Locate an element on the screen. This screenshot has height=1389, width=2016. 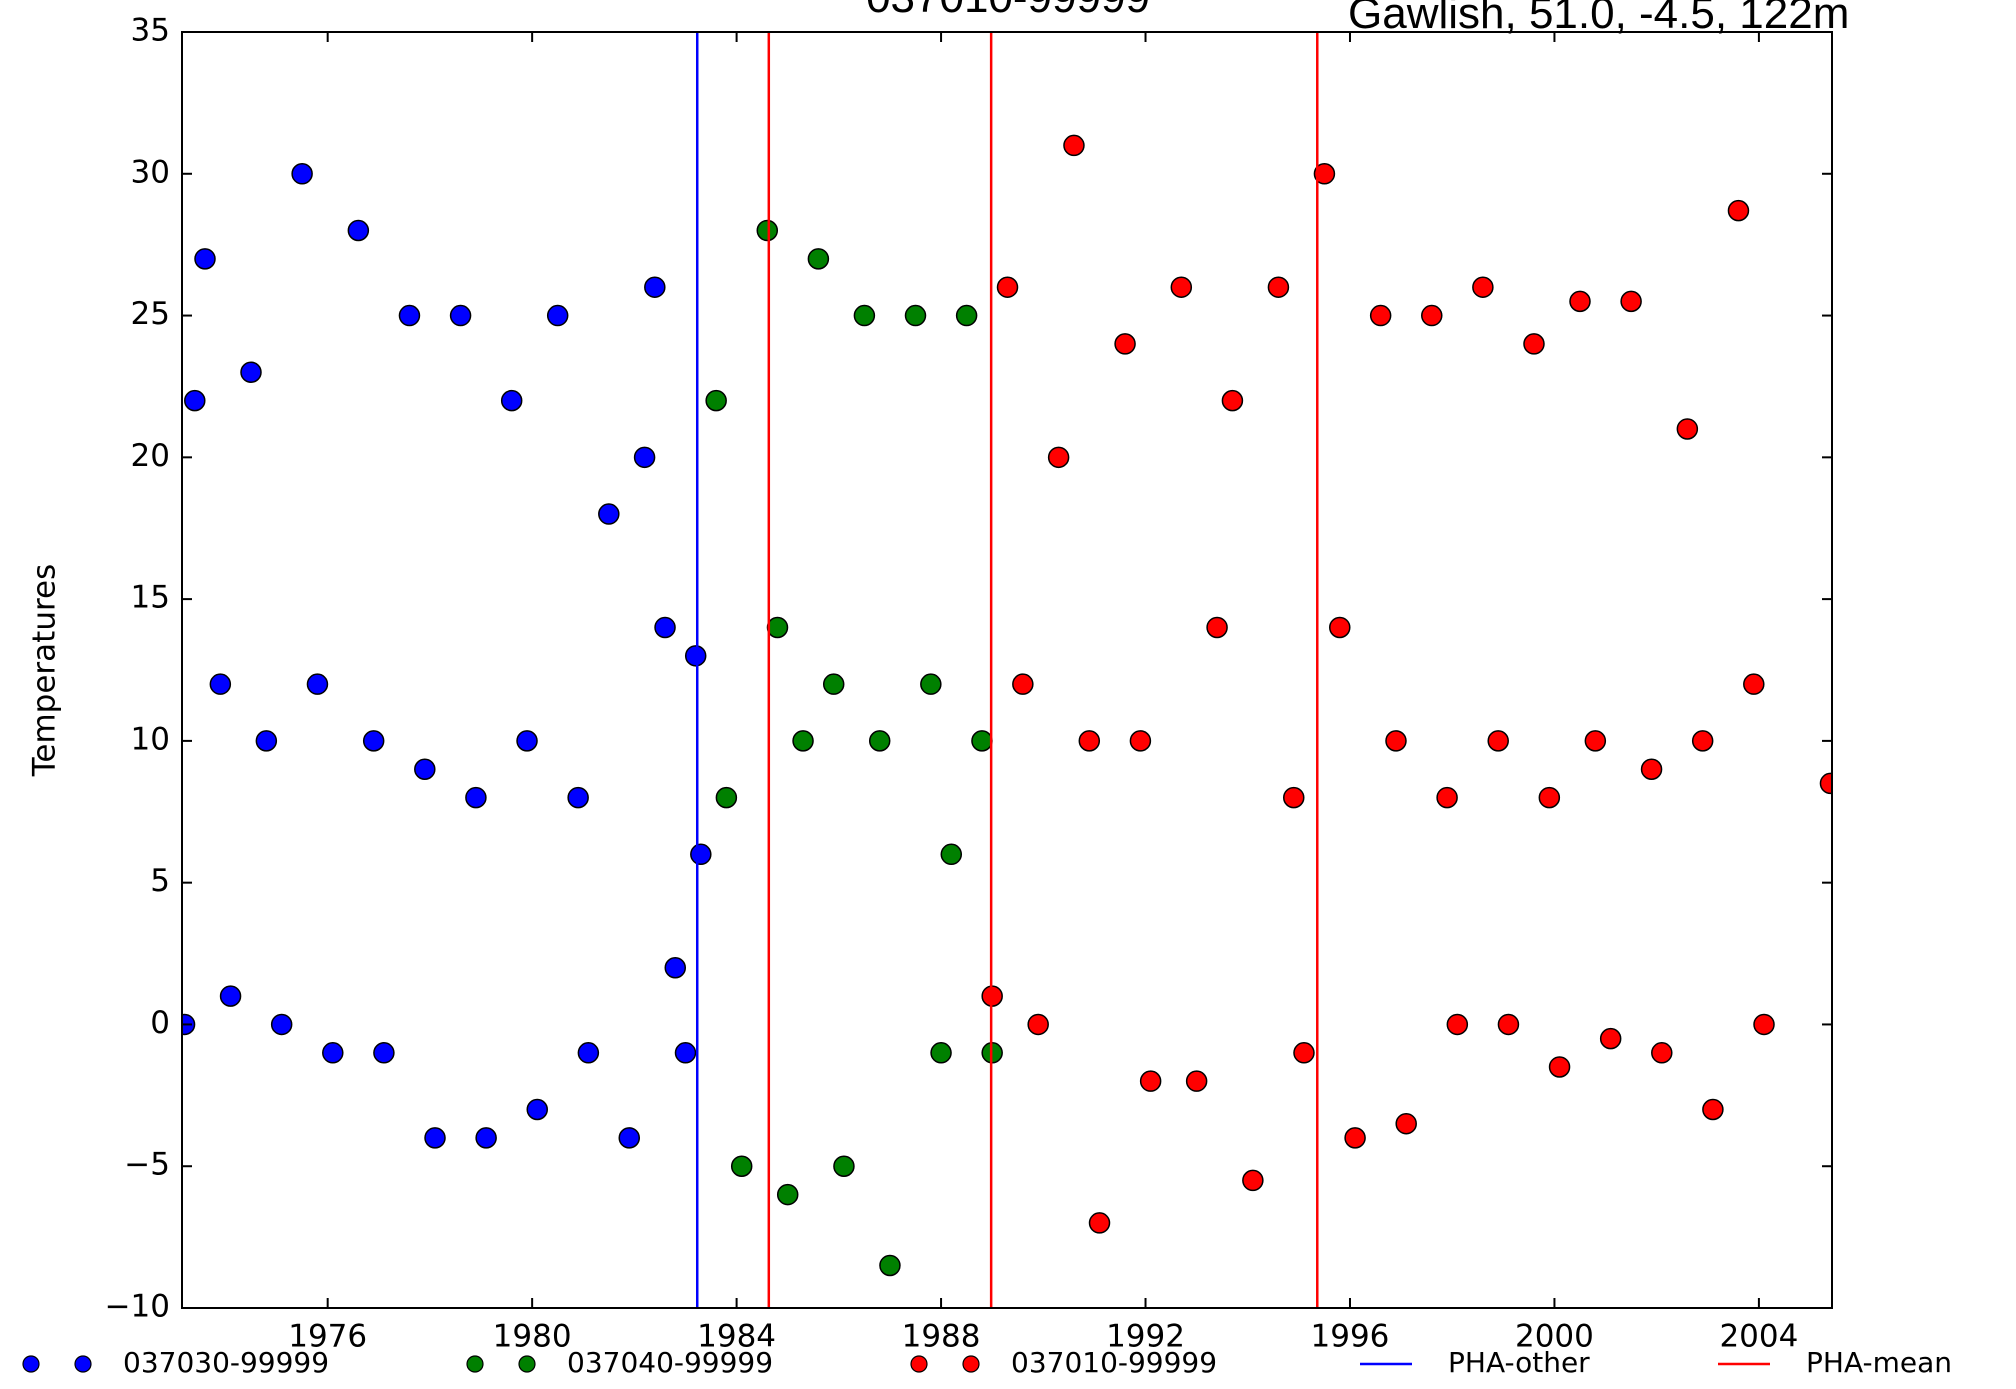
legend-label: 037010-99999 is located at coordinates (1114, 1362).